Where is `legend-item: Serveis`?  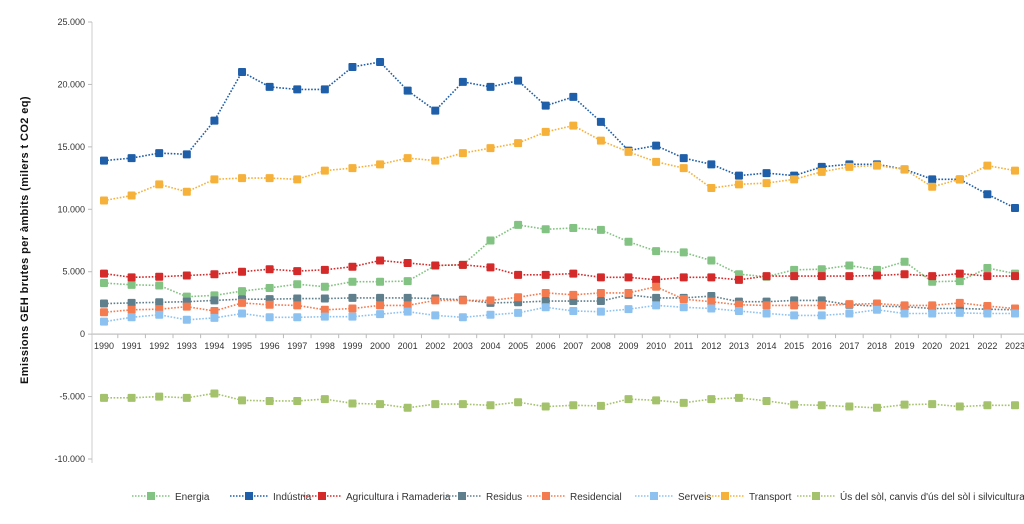 legend-item: Serveis is located at coordinates (673, 497).